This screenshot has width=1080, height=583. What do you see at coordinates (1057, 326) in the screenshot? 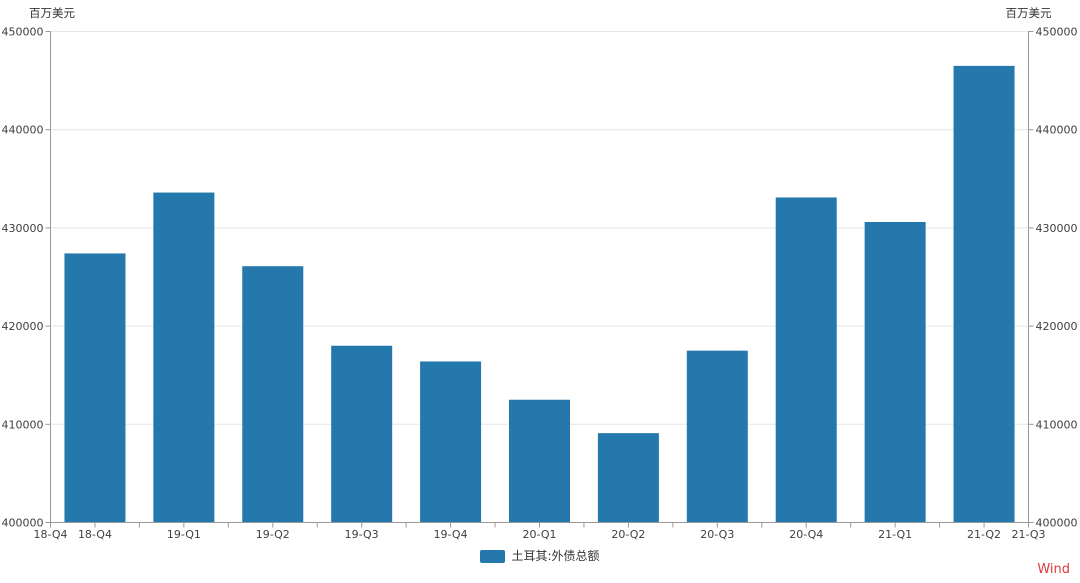
I see `y-tick-label-right: 420000` at bounding box center [1057, 326].